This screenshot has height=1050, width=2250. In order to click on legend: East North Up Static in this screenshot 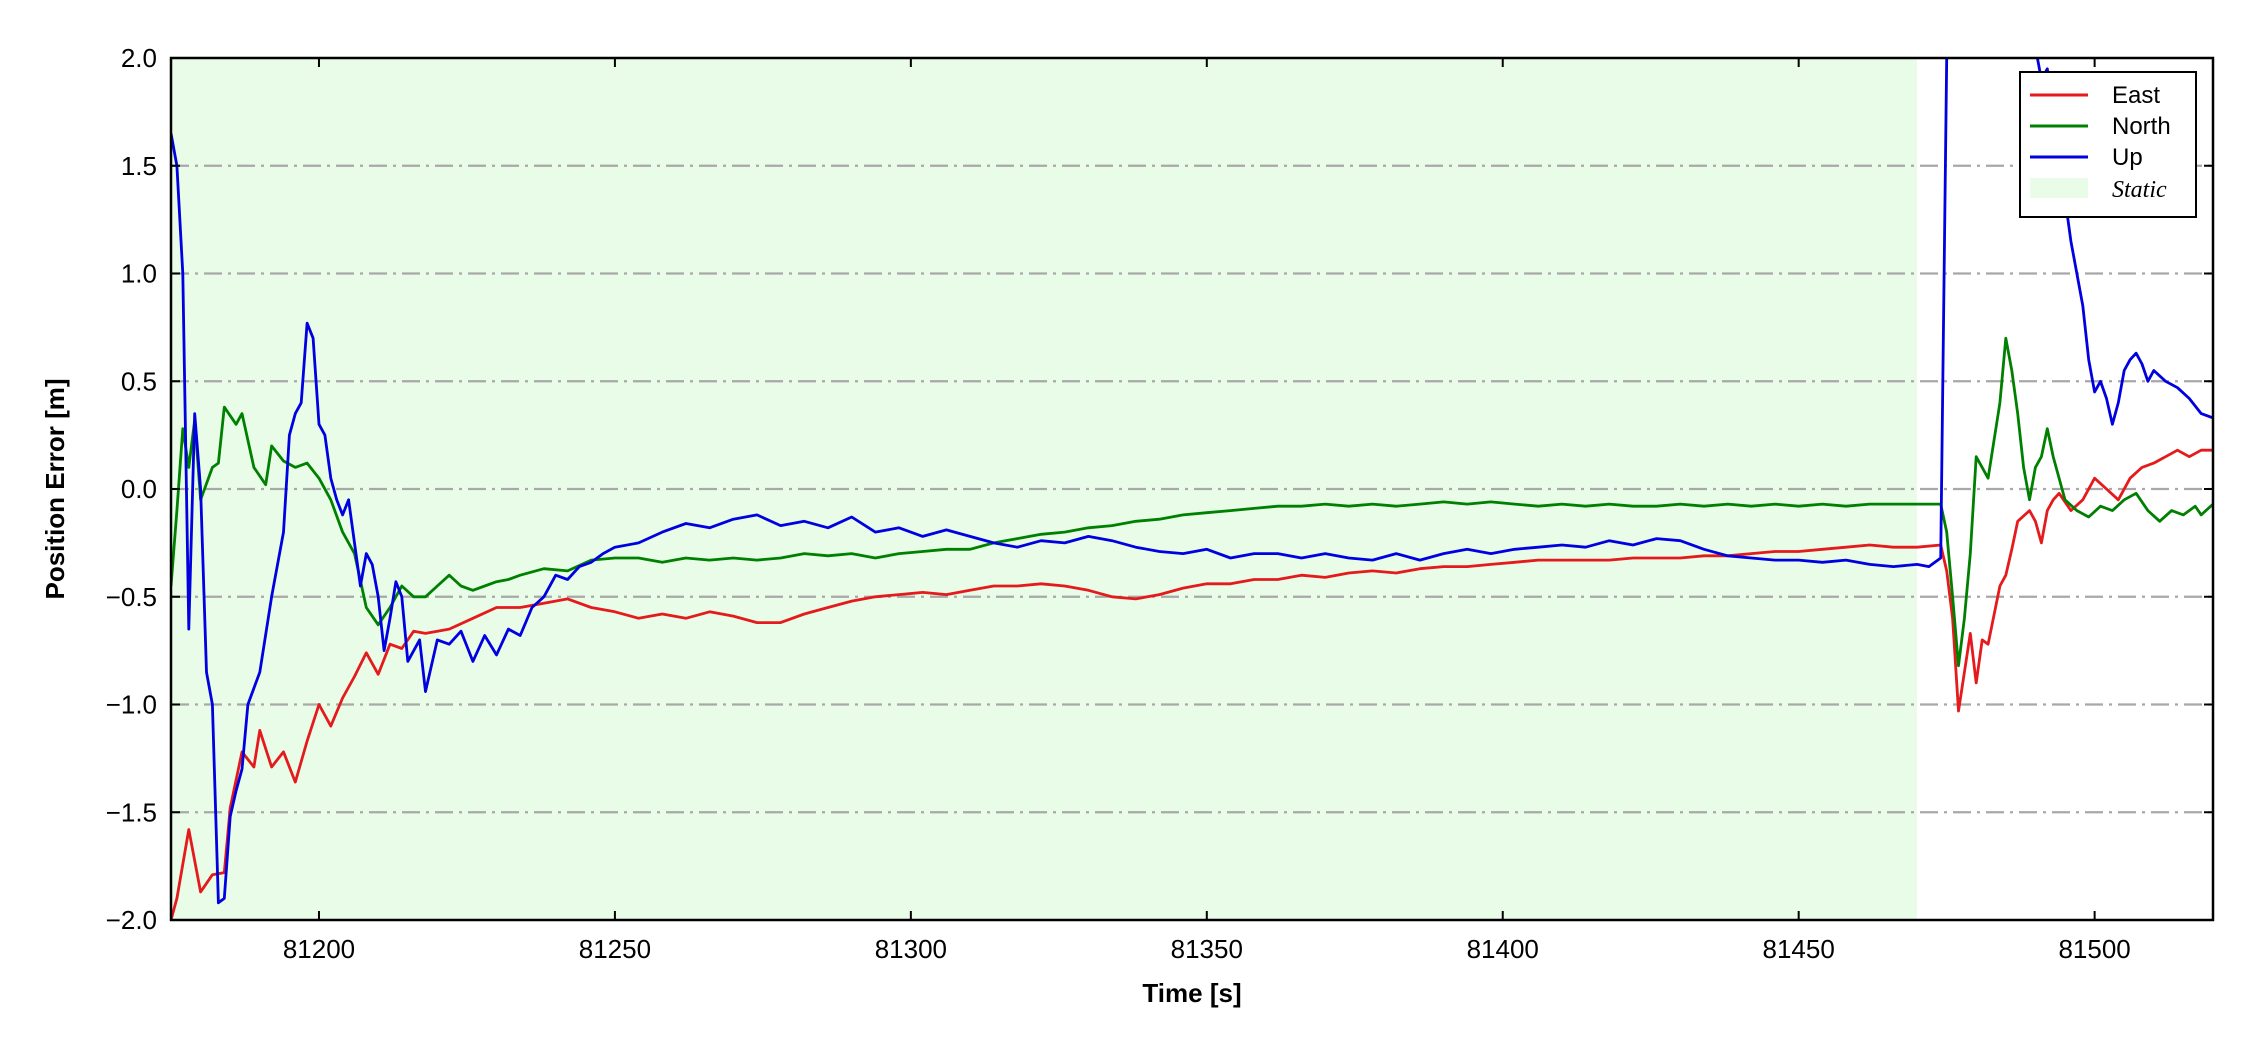, I will do `click(2108, 144)`.